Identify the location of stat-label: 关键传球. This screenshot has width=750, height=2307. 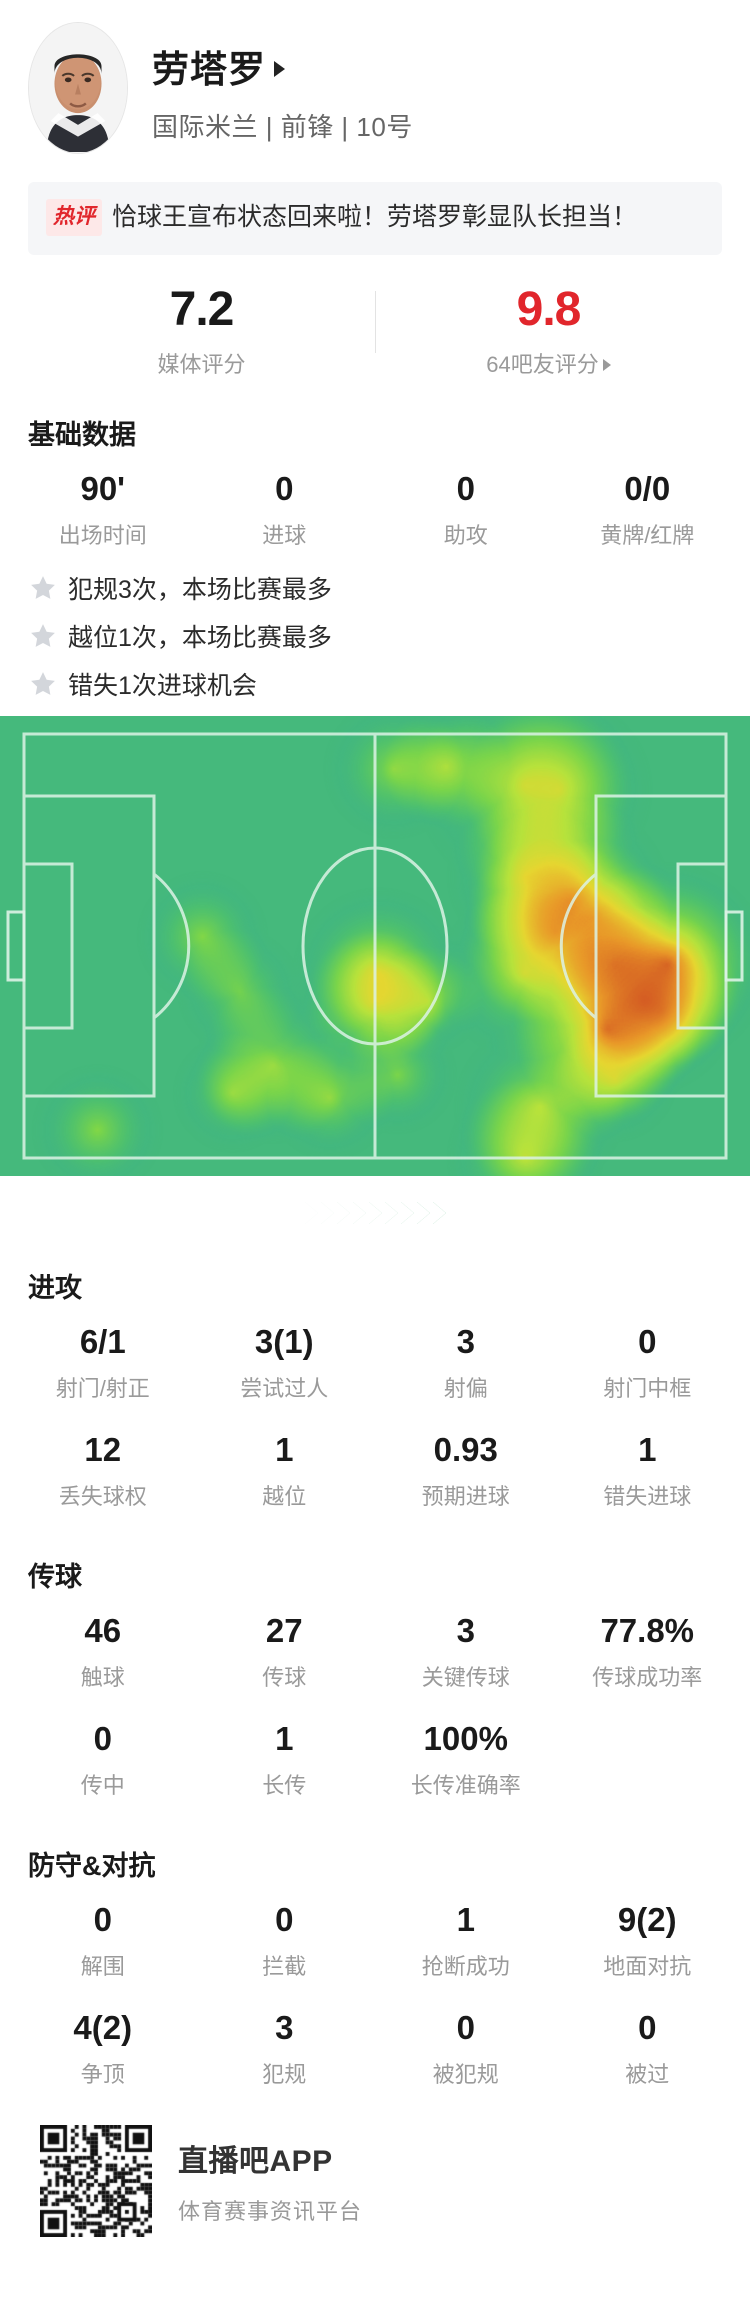
(465, 1678).